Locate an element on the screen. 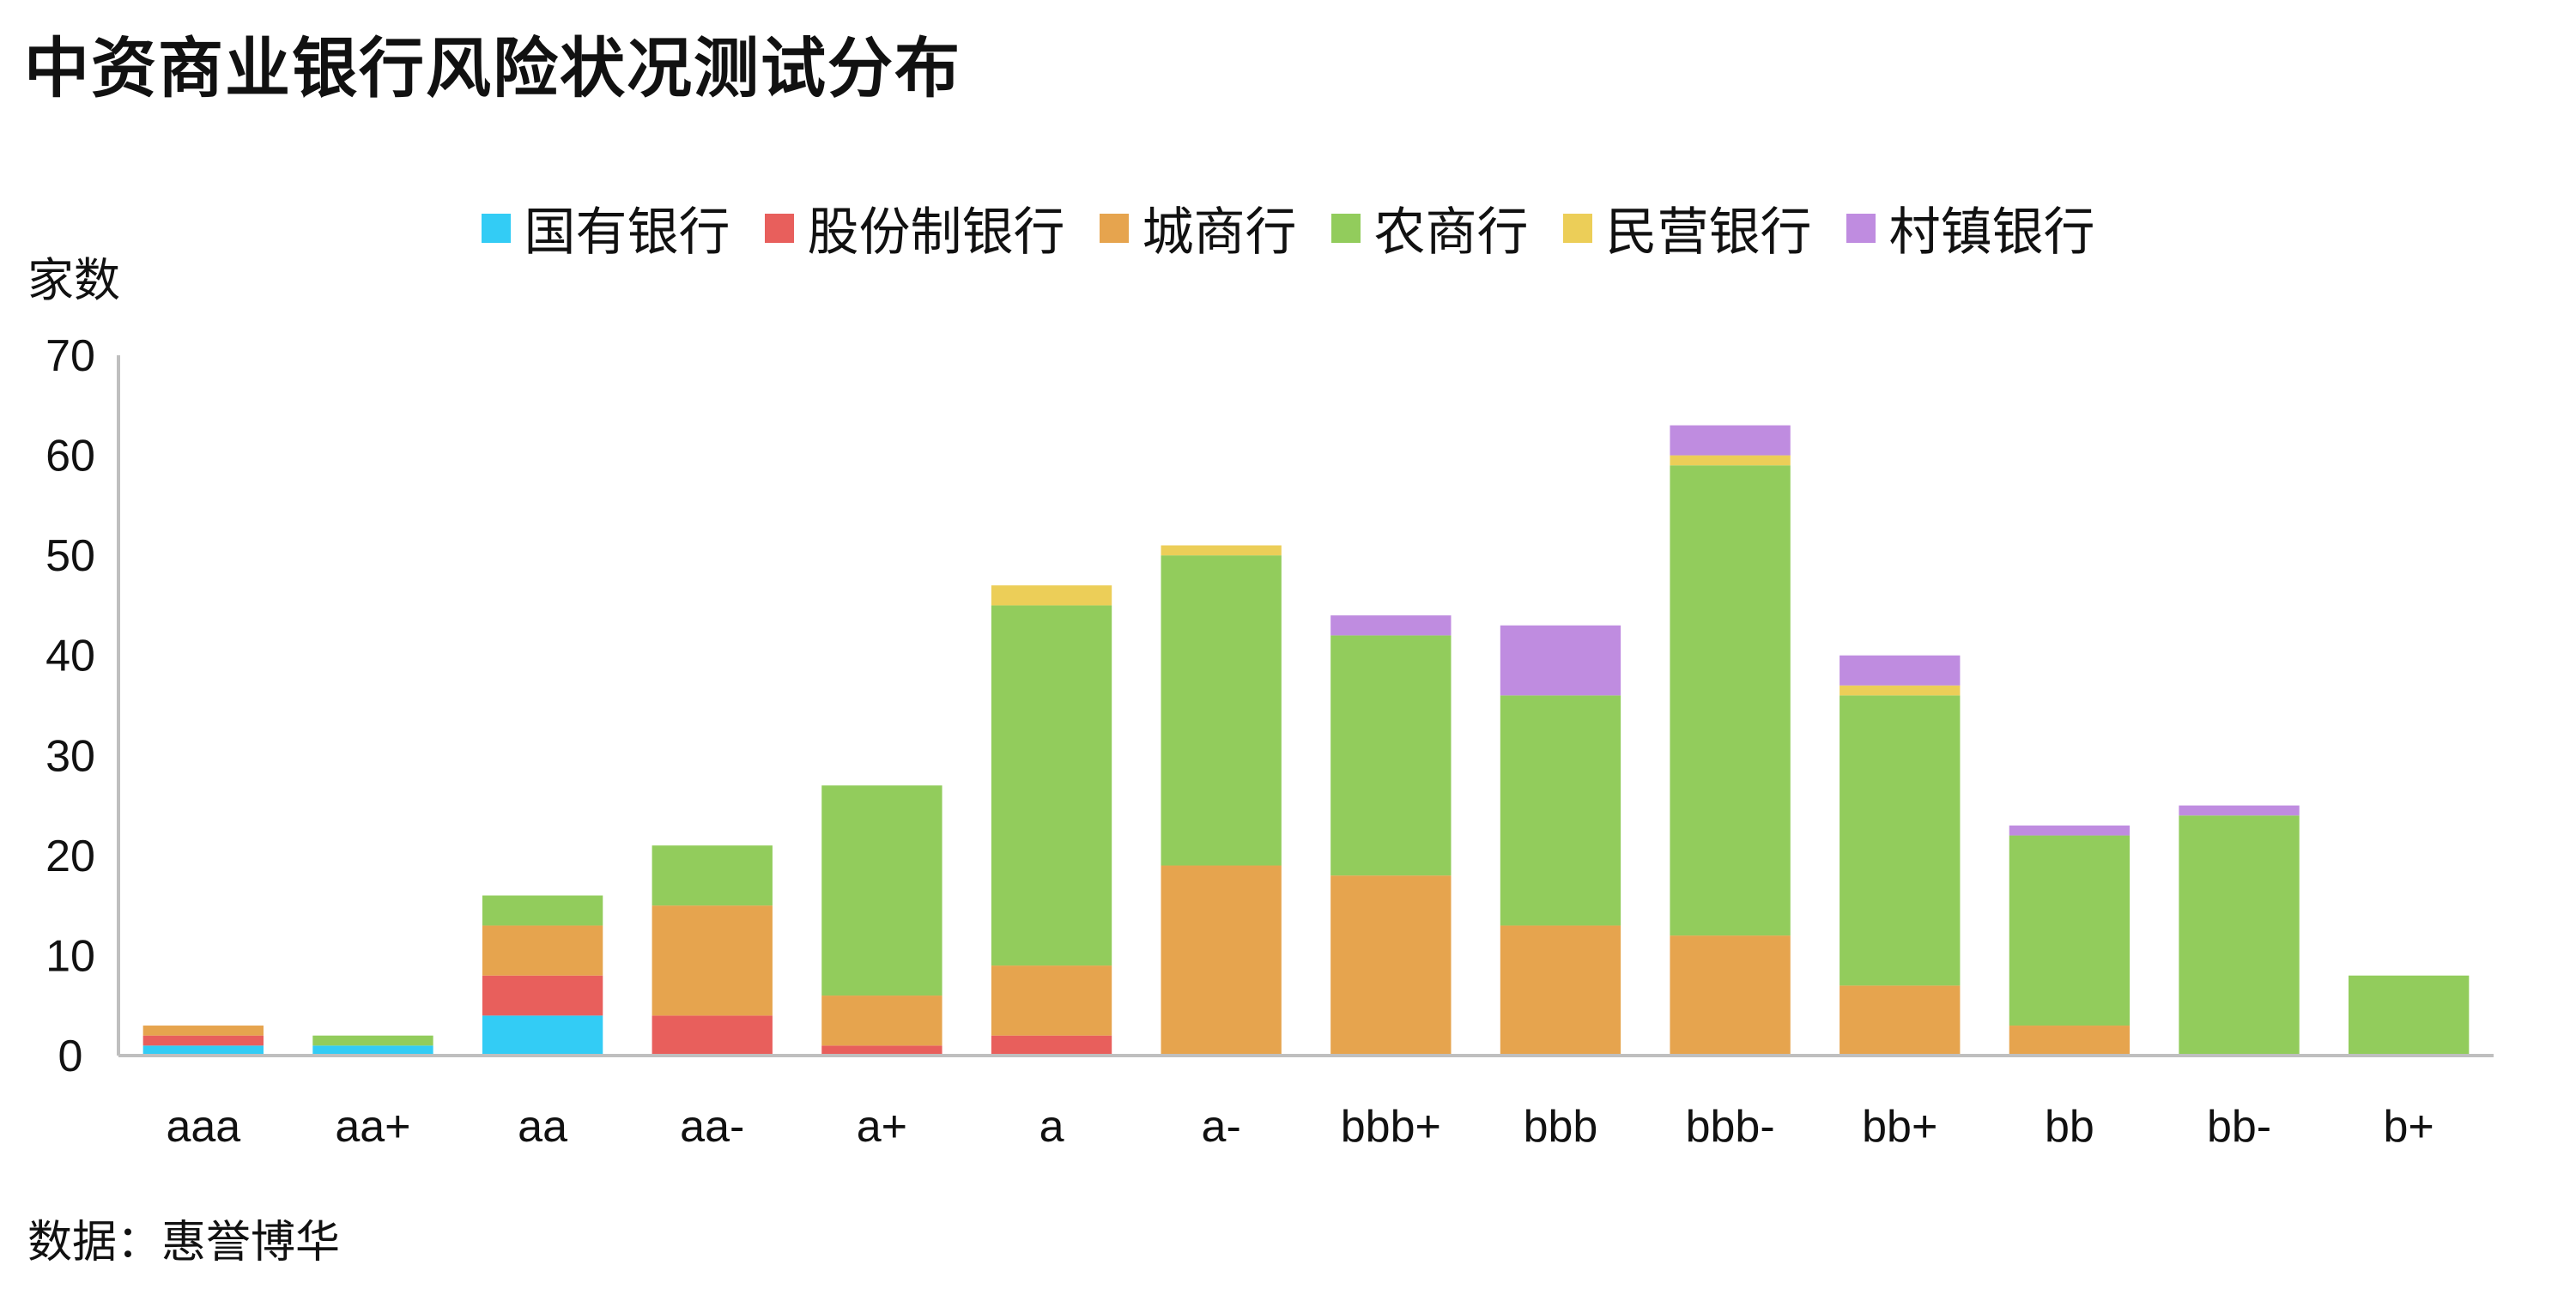 The width and height of the screenshot is (2576, 1289). chart-legend: 国有银行 股份制银行 城商行 农商行 民营银行 村镇银行 is located at coordinates (1288, 228).